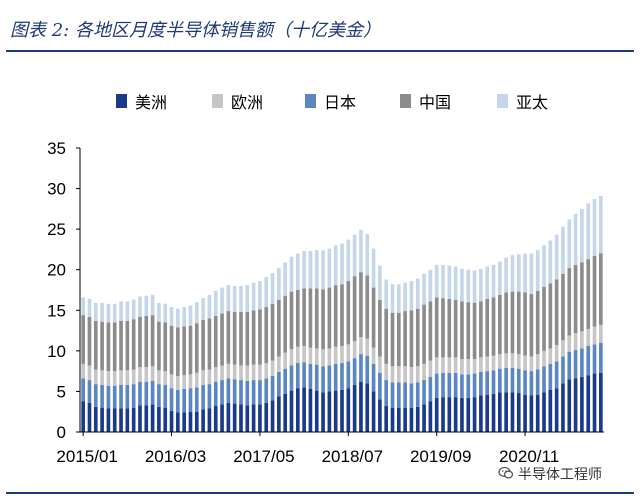 The width and height of the screenshot is (640, 500). Describe the element at coordinates (560, 475) in the screenshot. I see `watermark-text: 半导体工程师` at that location.